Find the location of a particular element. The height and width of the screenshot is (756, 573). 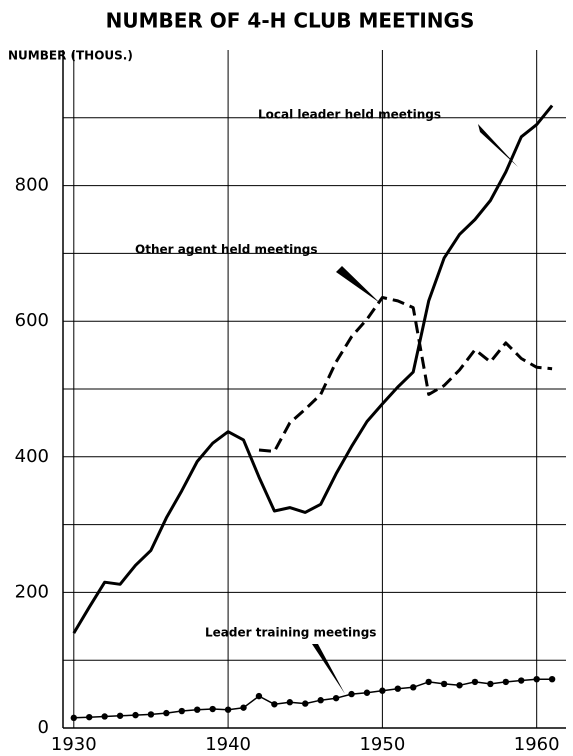

annotation: Leader training meetings is located at coordinates (290, 633).